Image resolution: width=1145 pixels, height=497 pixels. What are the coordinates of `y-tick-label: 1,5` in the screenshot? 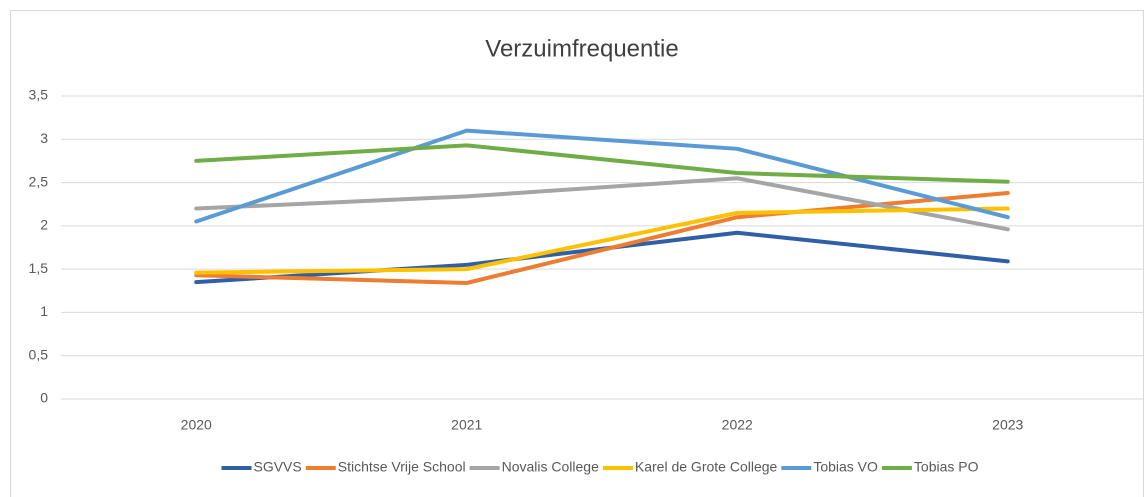 It's located at (39, 268).